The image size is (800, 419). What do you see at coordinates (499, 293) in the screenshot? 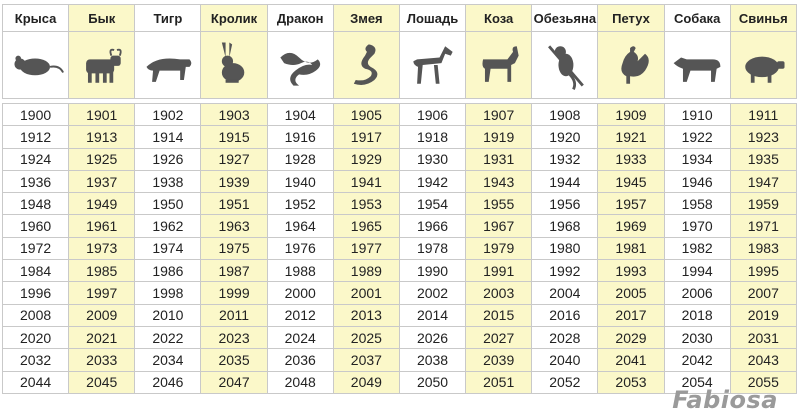
I see `year-cell: 2003` at bounding box center [499, 293].